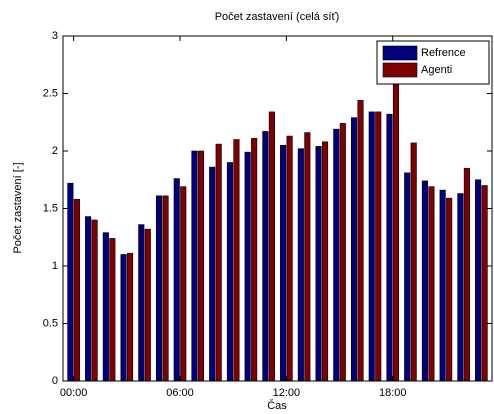 The height and width of the screenshot is (414, 494). I want to click on legend-label: Refrence, so click(443, 53).